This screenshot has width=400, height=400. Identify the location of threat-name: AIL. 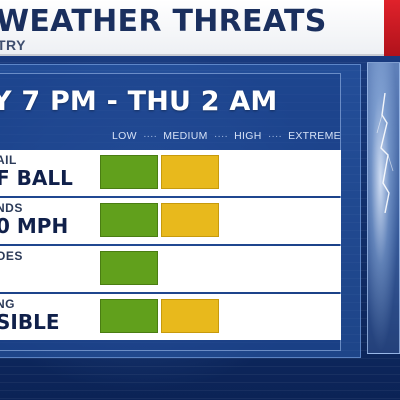
(8, 160).